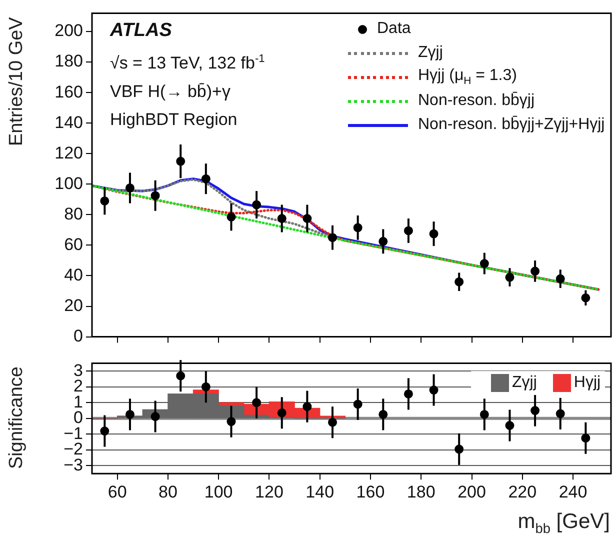  What do you see at coordinates (476, 101) in the screenshot?
I see `legend-label: Non-reson. bb̄γjj` at bounding box center [476, 101].